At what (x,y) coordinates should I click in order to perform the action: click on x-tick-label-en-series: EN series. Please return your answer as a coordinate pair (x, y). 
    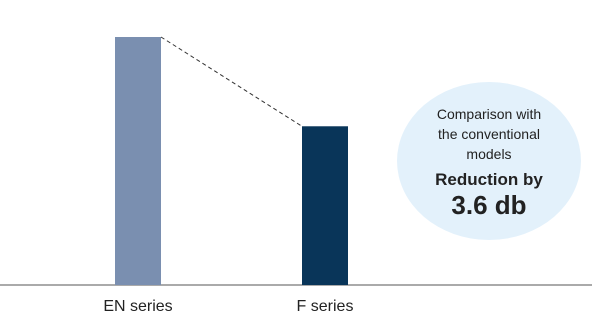
    Looking at the image, I should click on (137, 306).